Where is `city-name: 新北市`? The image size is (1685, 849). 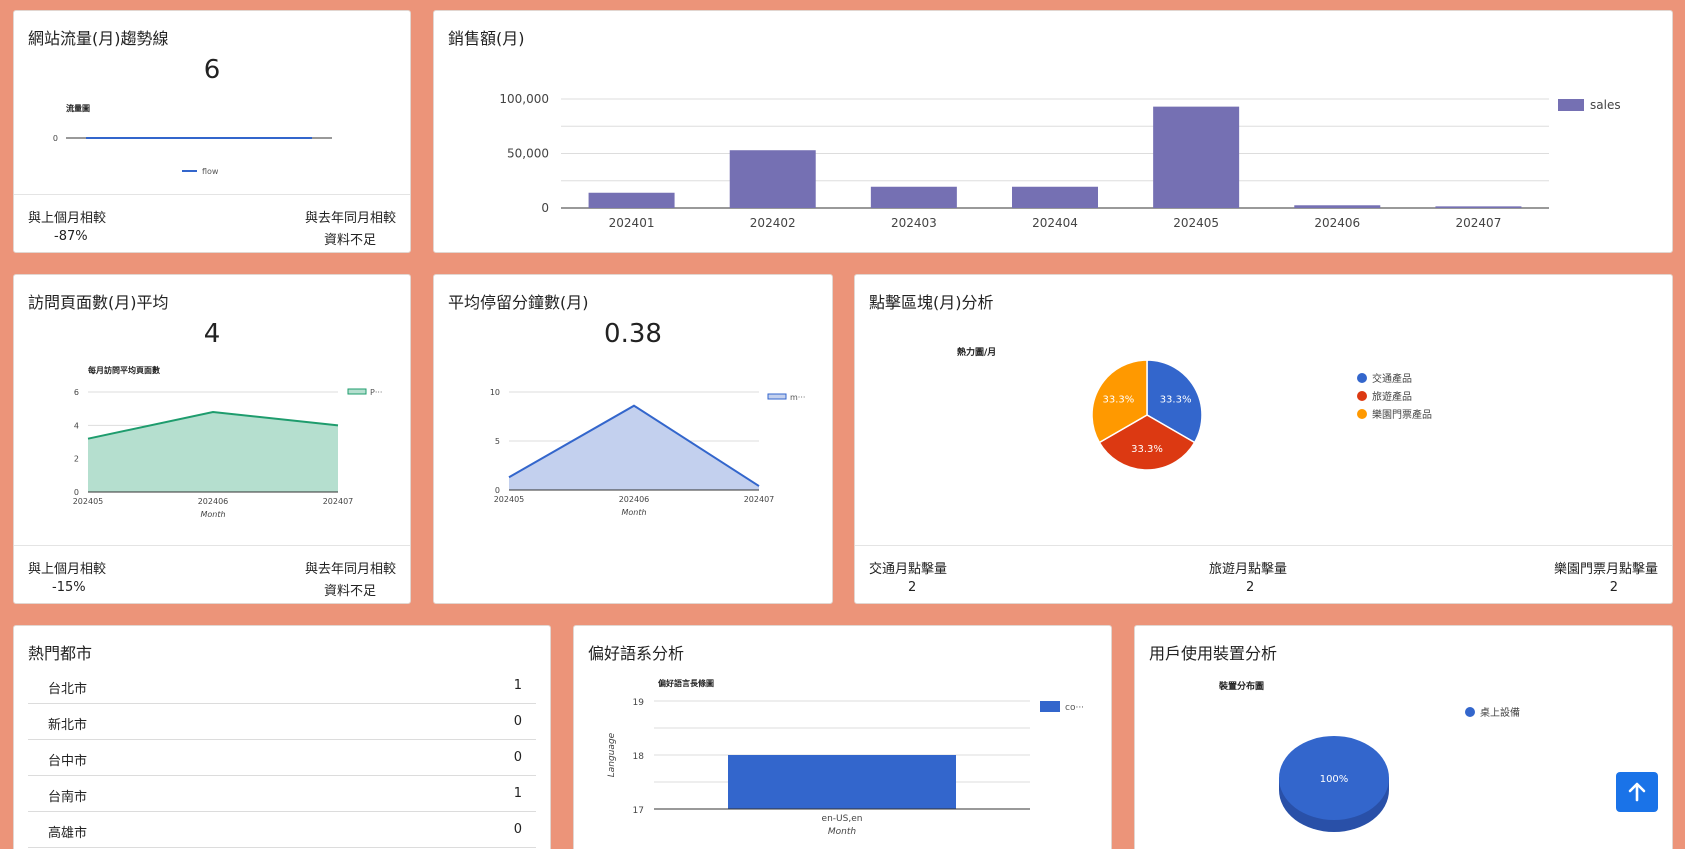
city-name: 新北市 is located at coordinates (68, 725).